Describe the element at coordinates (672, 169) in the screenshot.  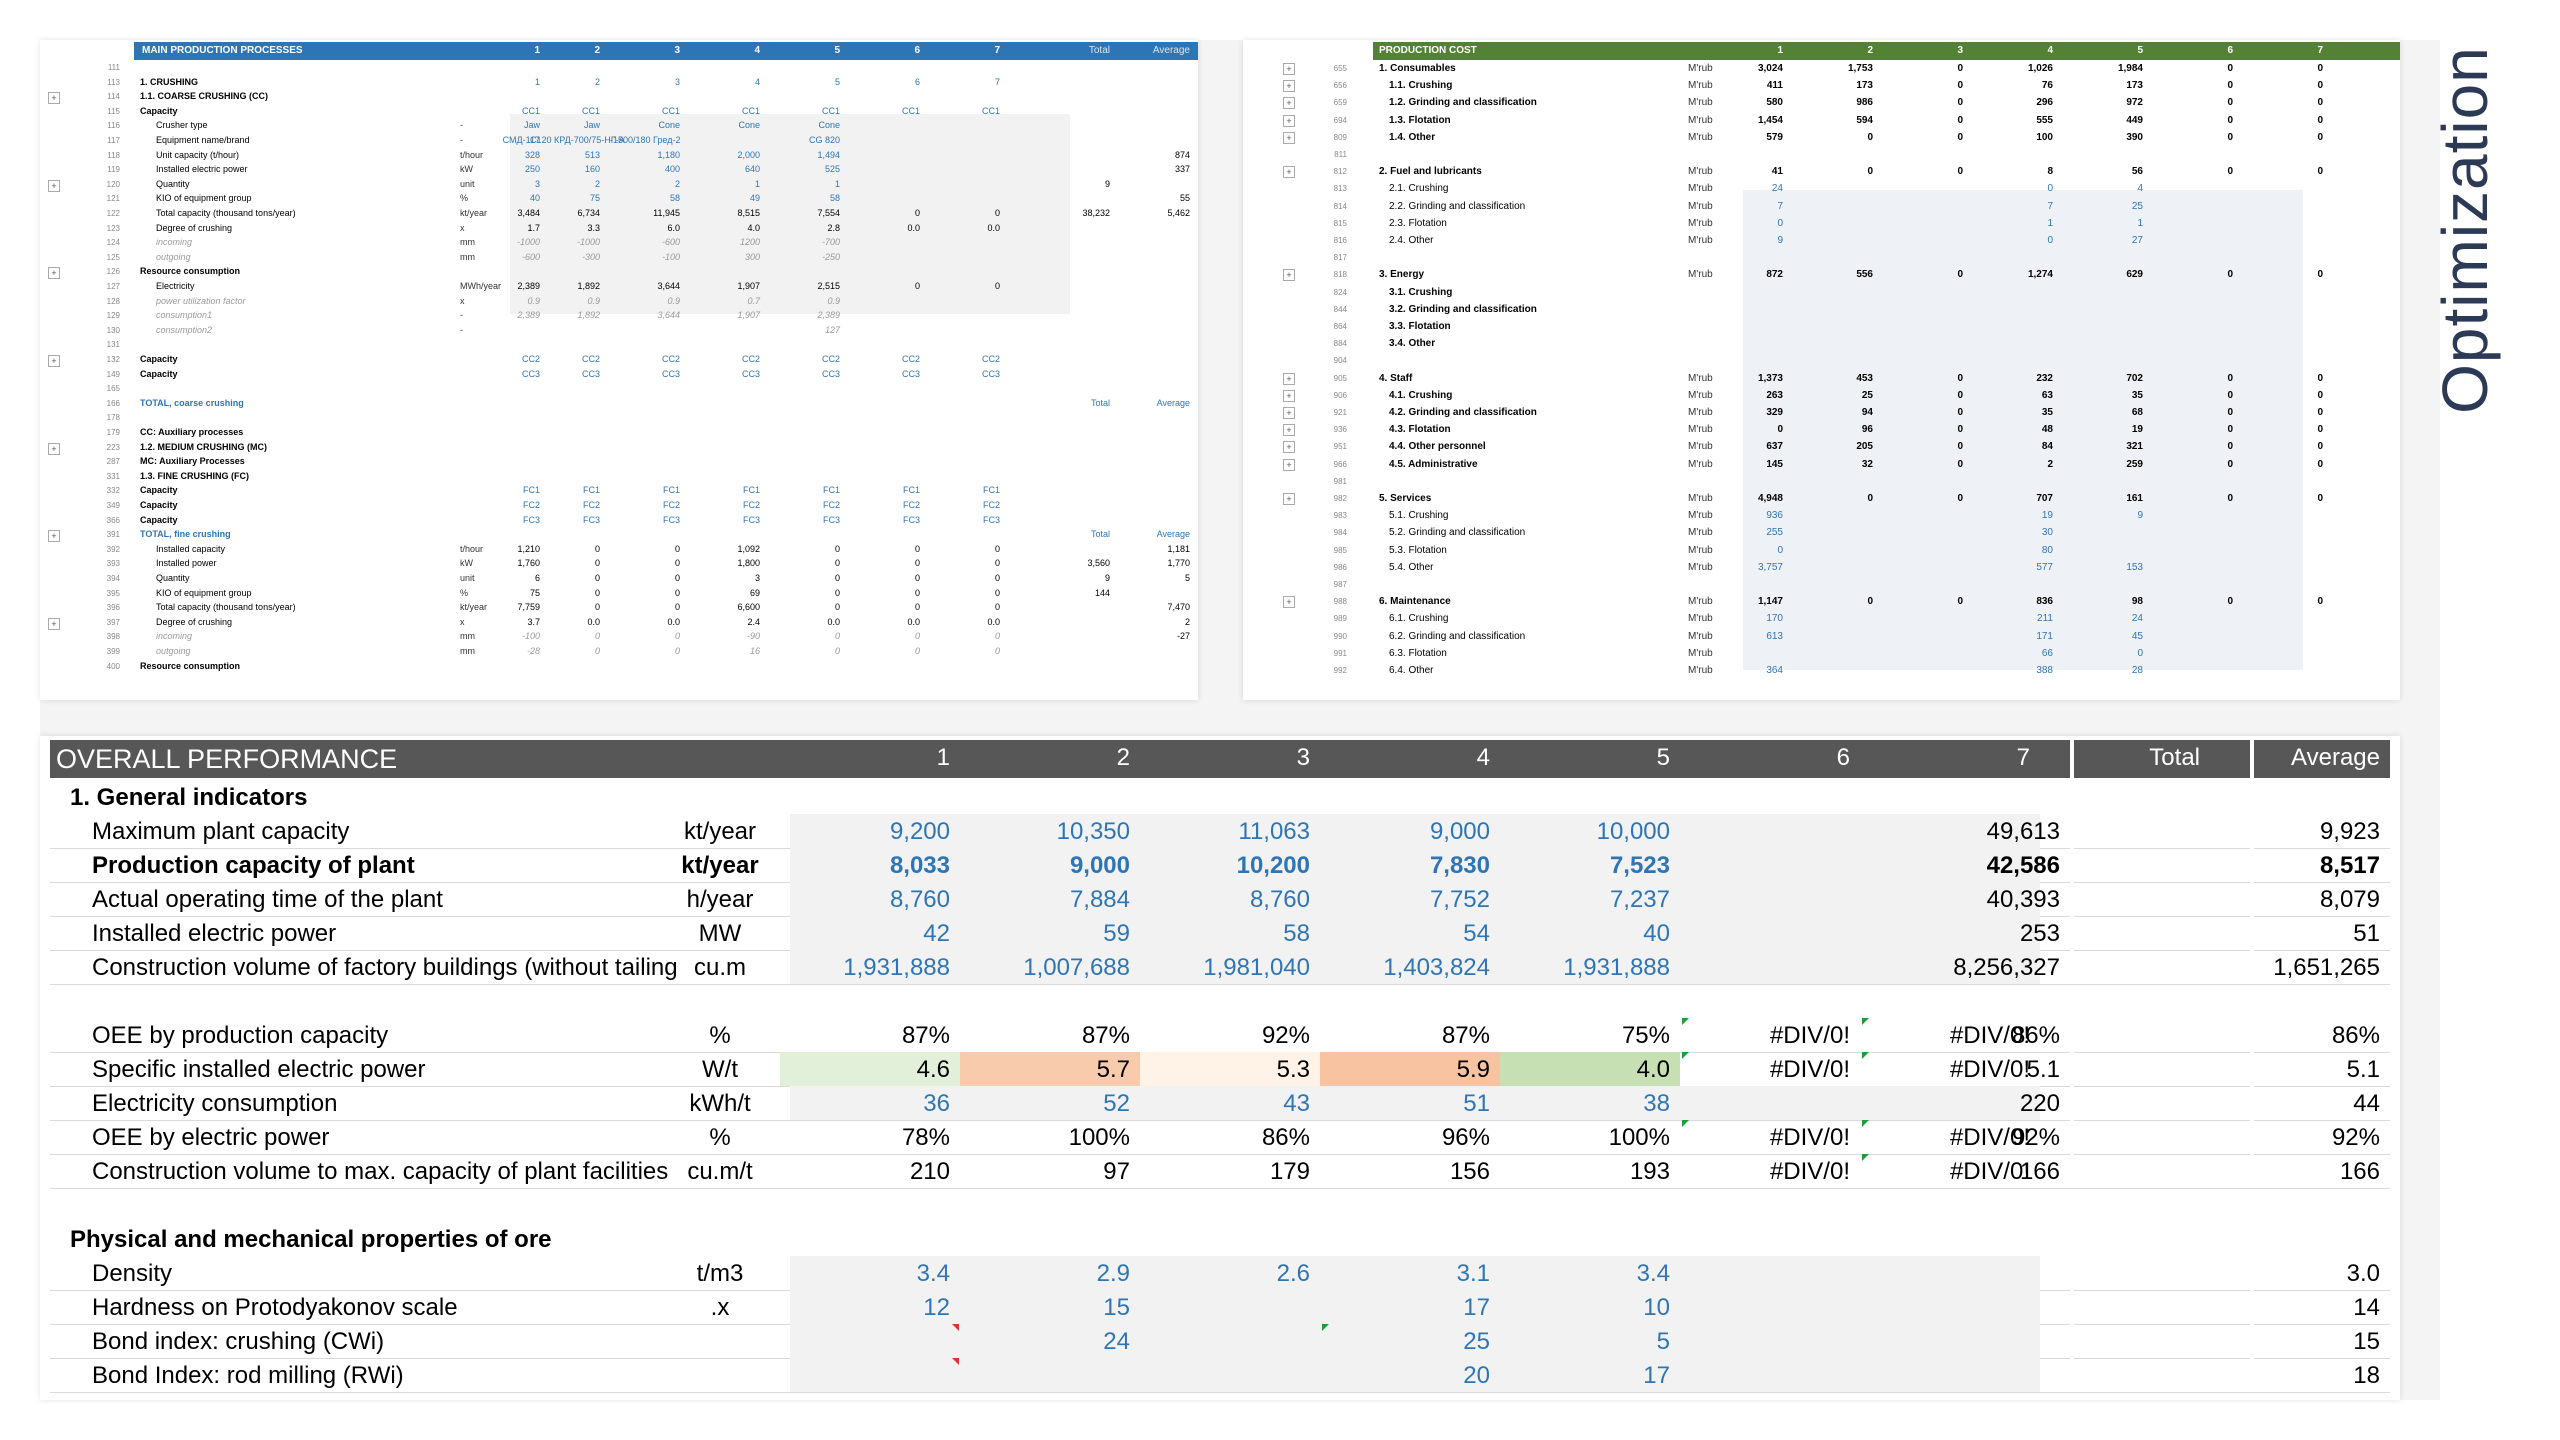
I see `cell-value: 400` at that location.